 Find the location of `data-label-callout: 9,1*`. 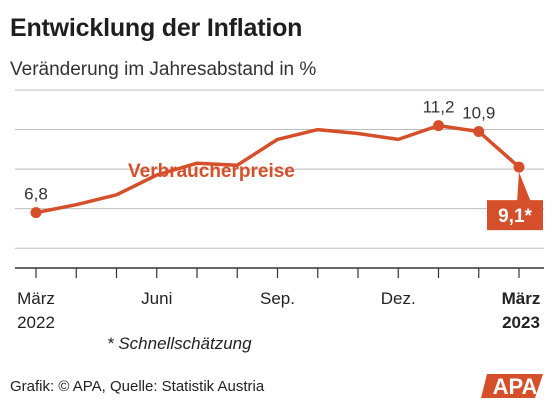

data-label-callout: 9,1* is located at coordinates (515, 216).